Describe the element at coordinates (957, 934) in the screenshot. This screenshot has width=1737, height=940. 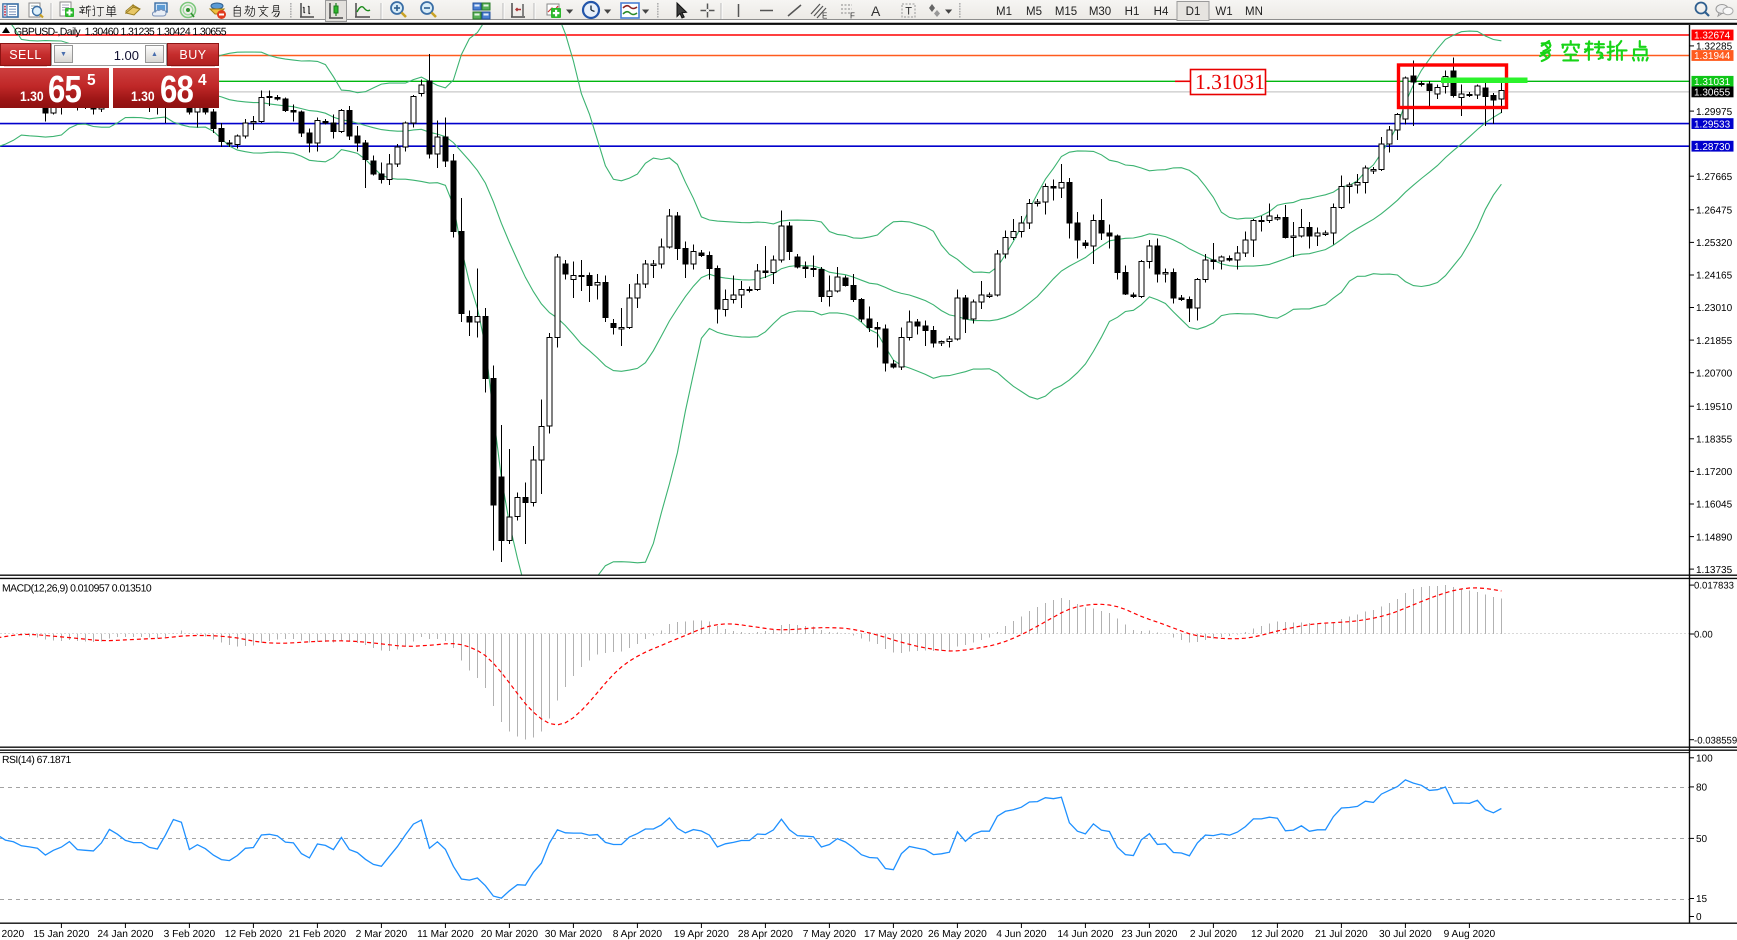
I see `svg-text: 26 May 2020` at that location.